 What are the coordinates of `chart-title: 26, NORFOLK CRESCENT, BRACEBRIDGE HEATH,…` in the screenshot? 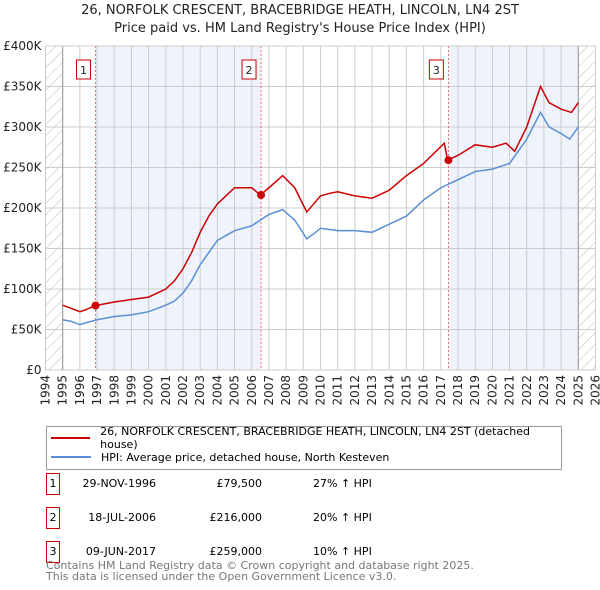 It's located at (300, 10).